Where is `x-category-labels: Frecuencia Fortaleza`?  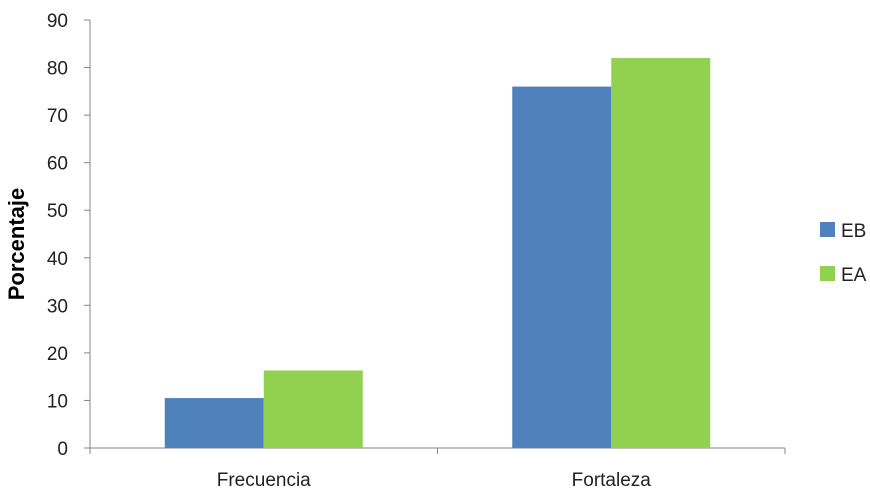
x-category-labels: Frecuencia Fortaleza is located at coordinates (434, 480).